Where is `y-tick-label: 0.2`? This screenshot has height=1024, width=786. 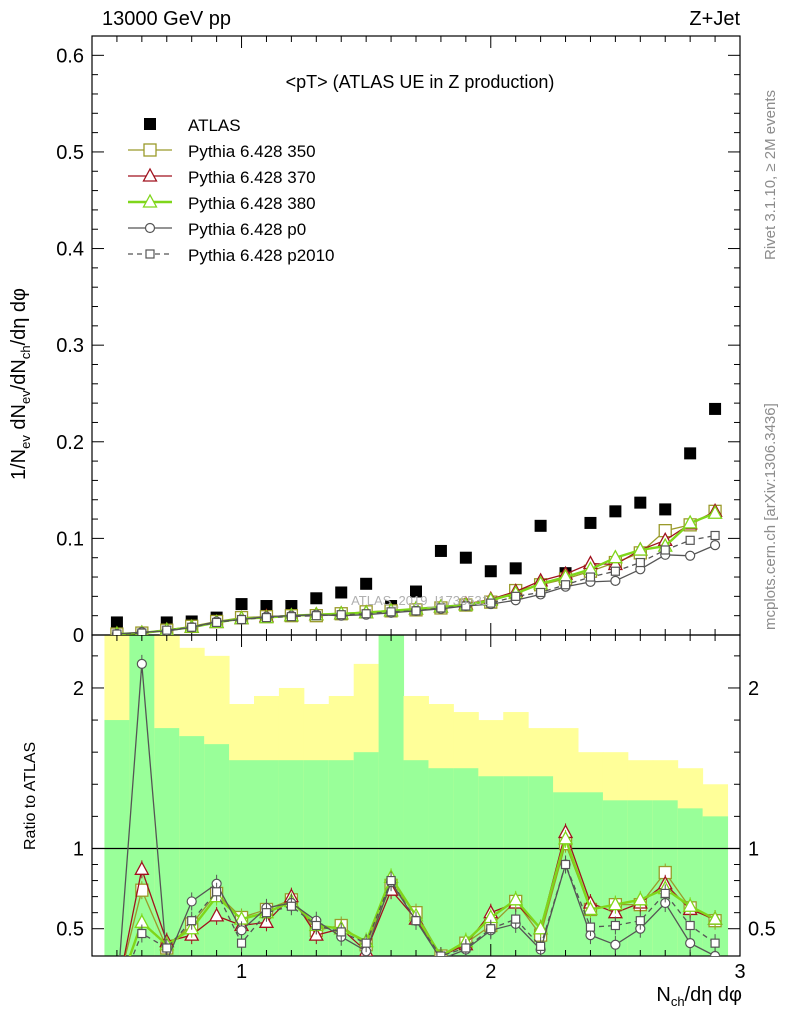
y-tick-label: 0.2 is located at coordinates (70, 443).